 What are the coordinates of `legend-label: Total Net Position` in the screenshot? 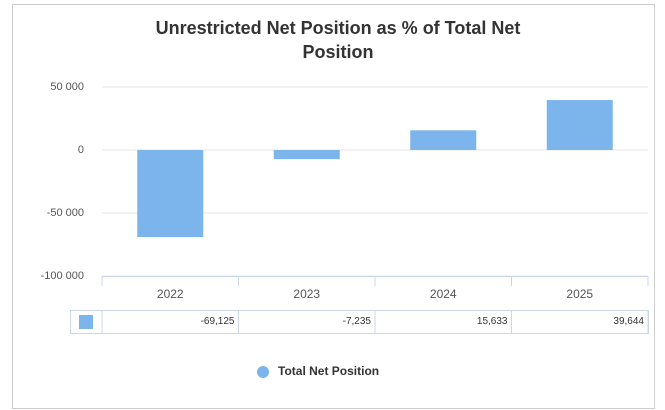 It's located at (328, 371).